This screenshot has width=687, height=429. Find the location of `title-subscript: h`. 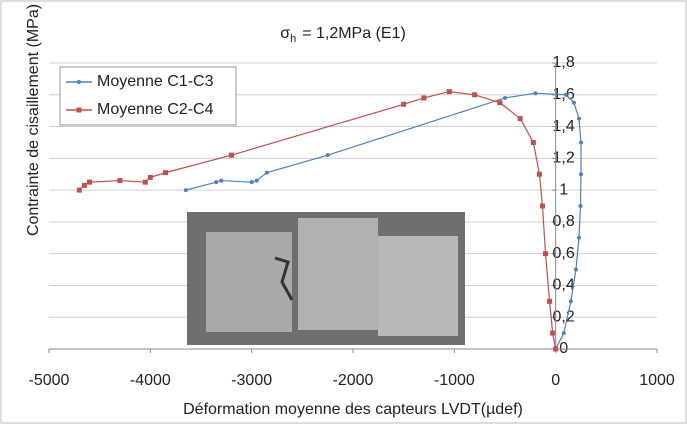

title-subscript: h is located at coordinates (293, 39).